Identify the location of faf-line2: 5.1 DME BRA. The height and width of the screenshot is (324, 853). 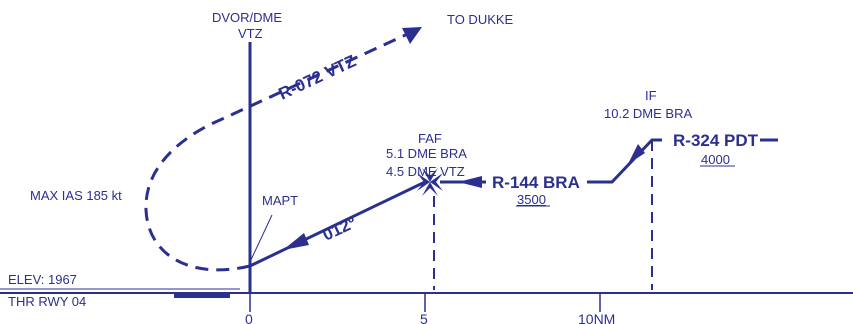
(426, 153).